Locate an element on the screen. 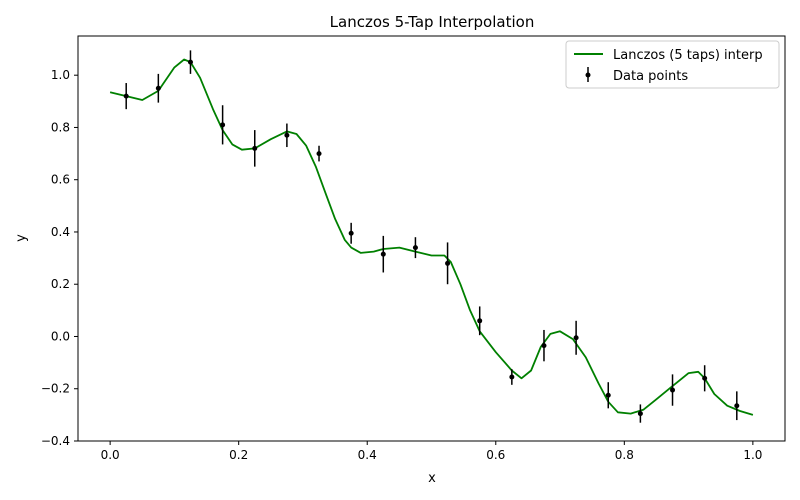  legend-box is located at coordinates (672, 64).